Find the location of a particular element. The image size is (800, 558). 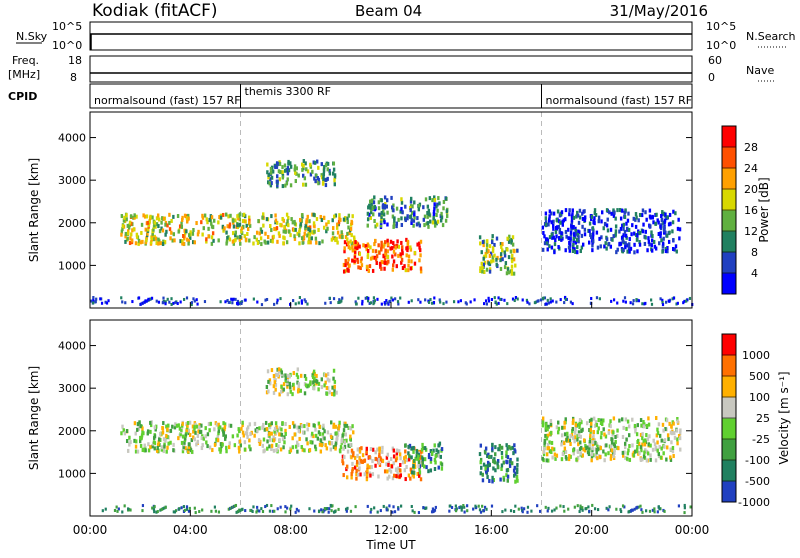

cpid-panel is located at coordinates (391, 96).